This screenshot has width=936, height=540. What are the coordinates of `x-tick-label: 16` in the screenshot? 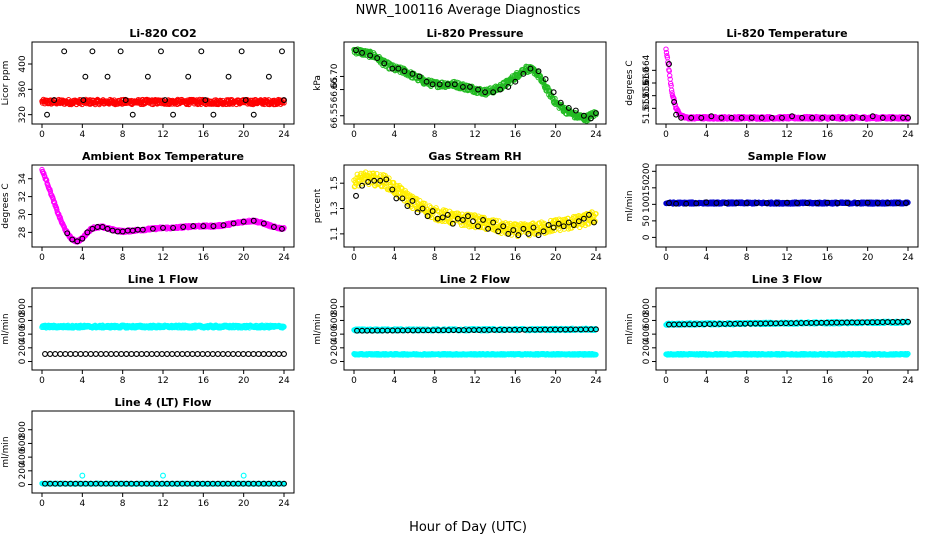 It's located at (828, 258).